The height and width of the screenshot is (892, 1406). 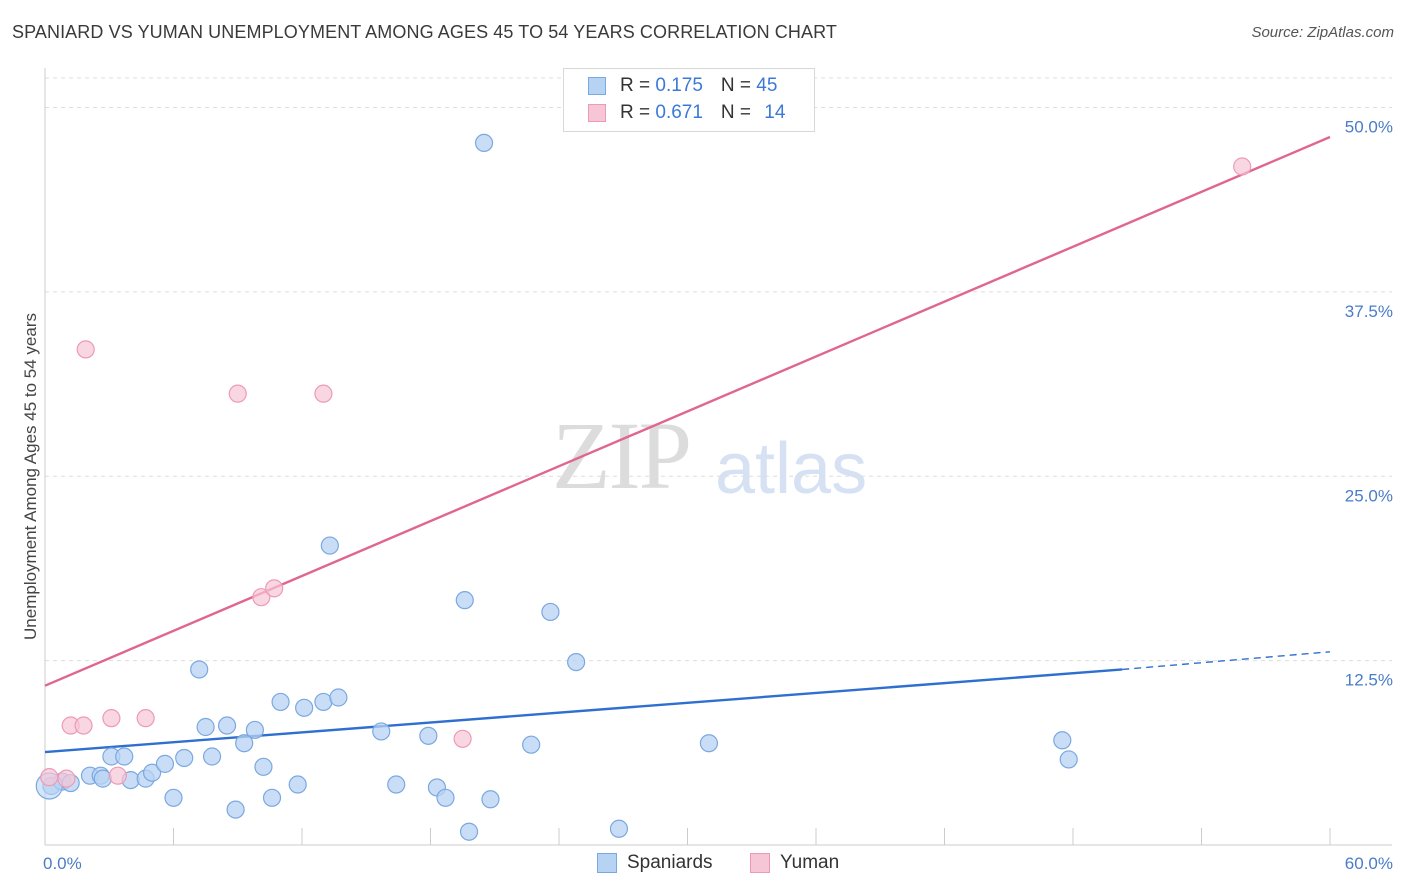 I want to click on y-axis-label: Unemployment Among Ages 45 to 54 years, so click(x=30, y=476).